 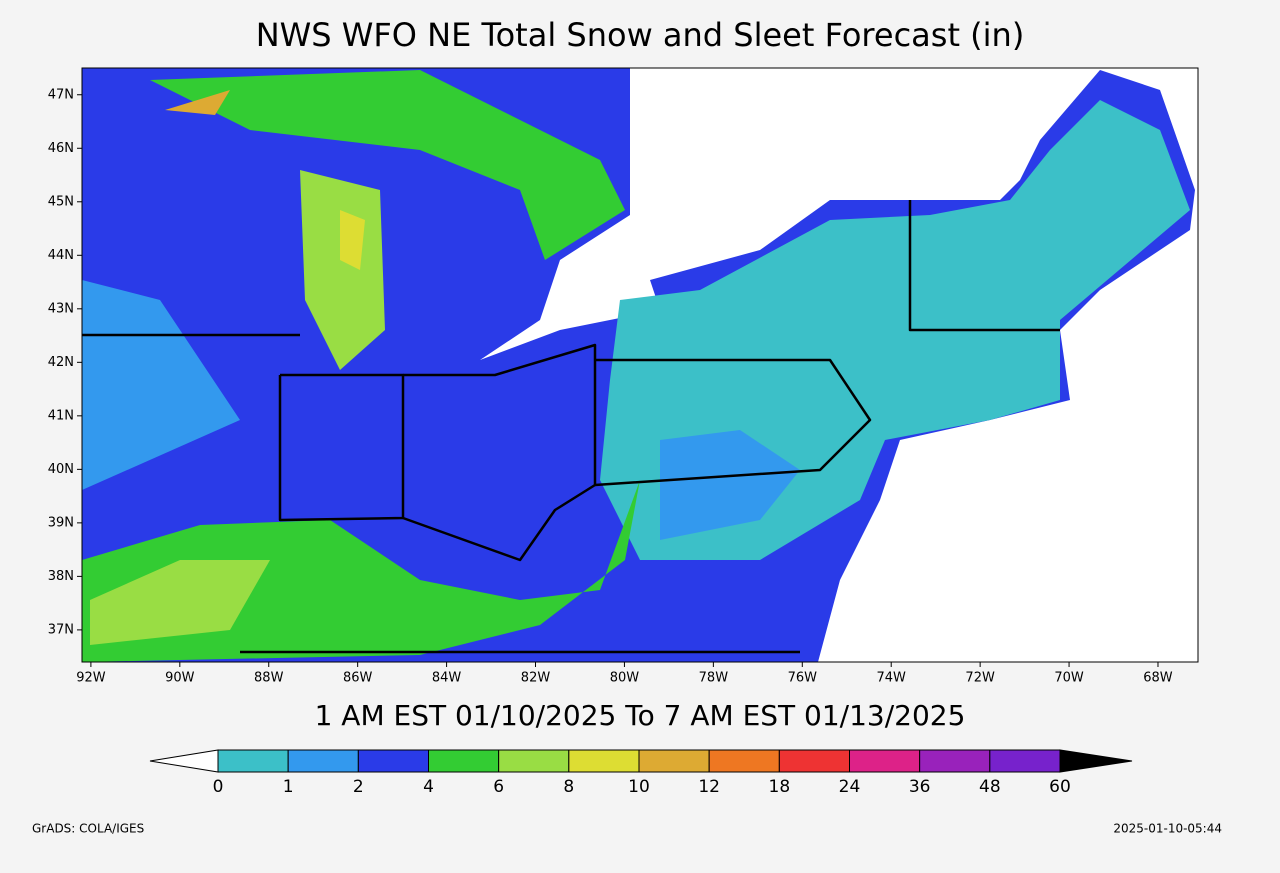 I want to click on lat-tick-label: 45N, so click(x=61, y=201).